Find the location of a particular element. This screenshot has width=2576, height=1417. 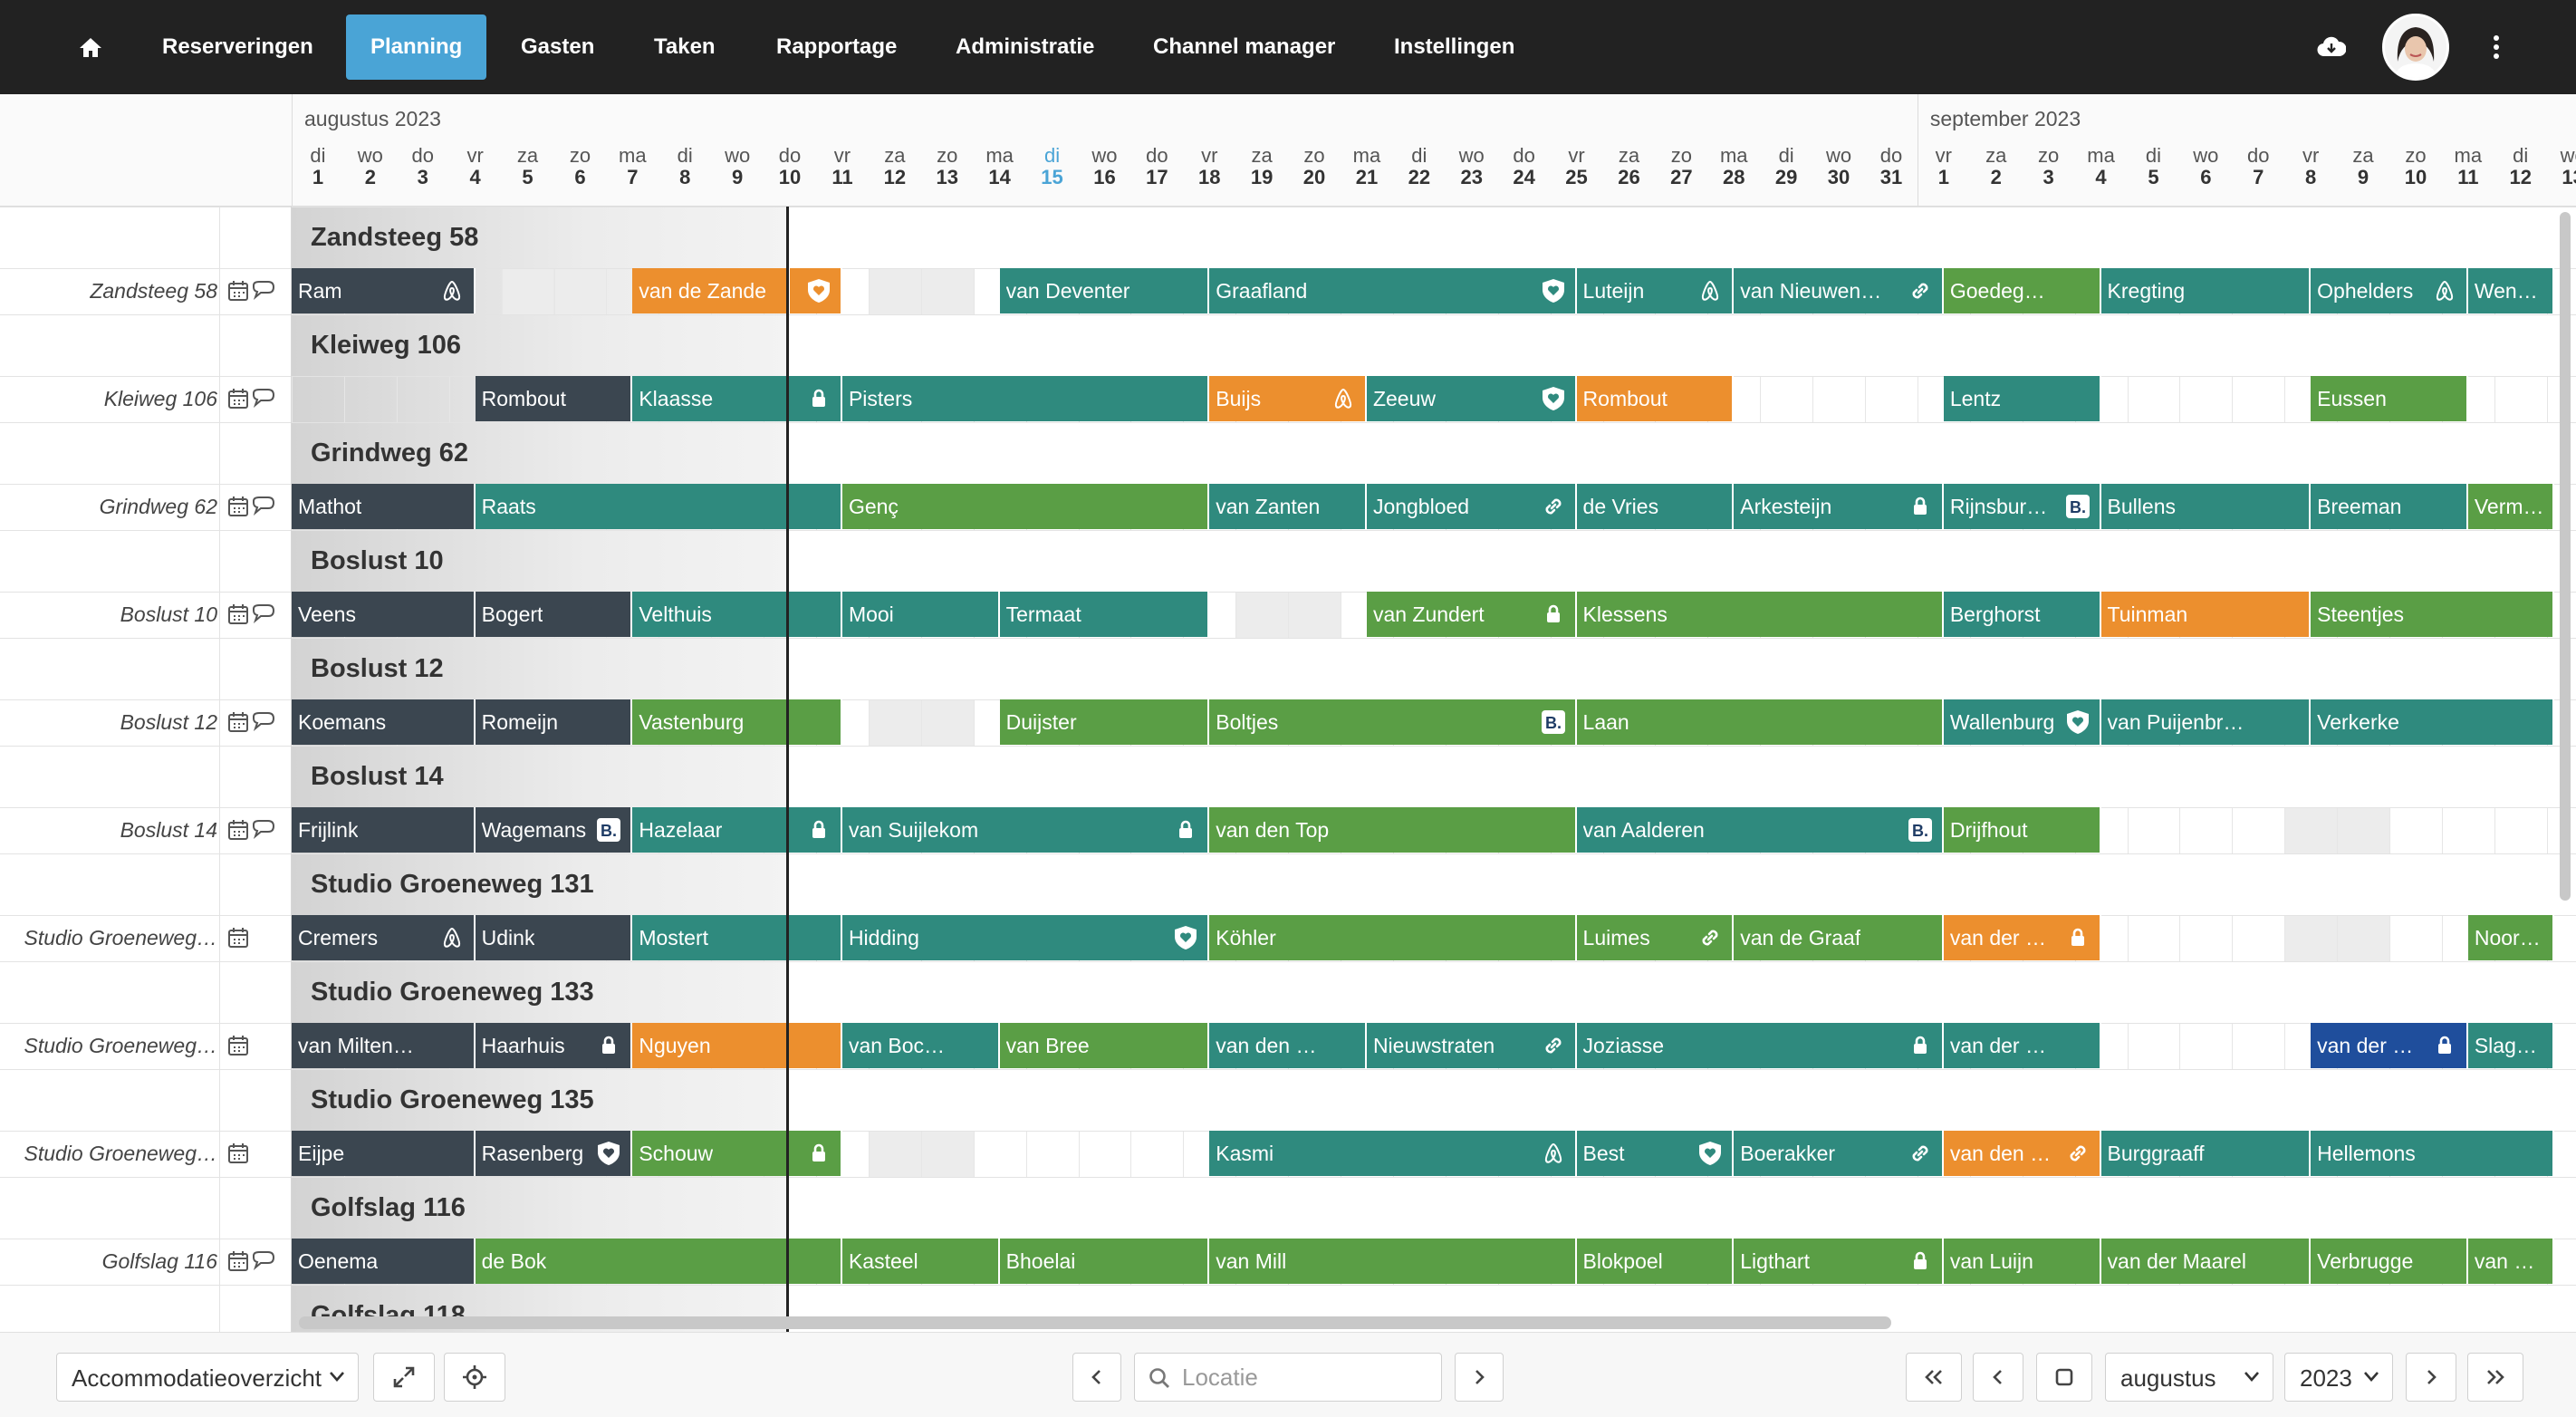

expand-button is located at coordinates (404, 1377).